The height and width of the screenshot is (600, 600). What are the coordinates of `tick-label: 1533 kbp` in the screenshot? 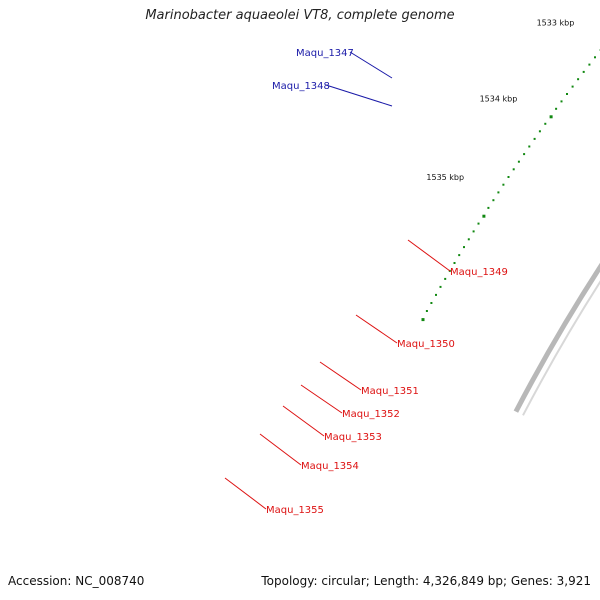 It's located at (556, 23).